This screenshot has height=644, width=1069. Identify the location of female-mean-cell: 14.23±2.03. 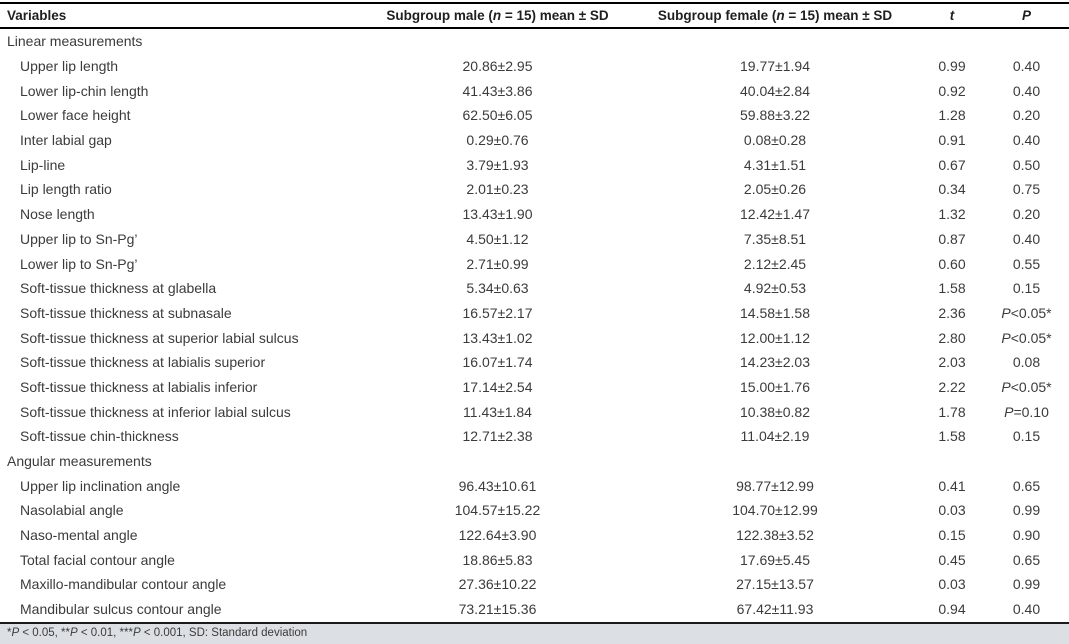
(775, 362).